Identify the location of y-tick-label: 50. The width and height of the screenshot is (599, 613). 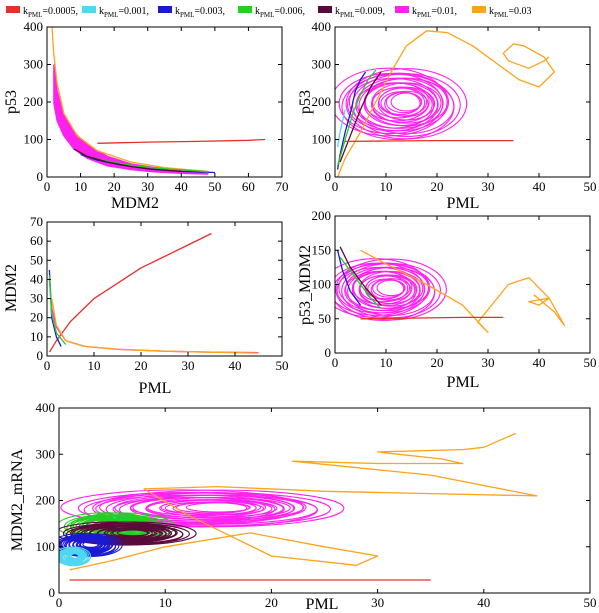
(36, 259).